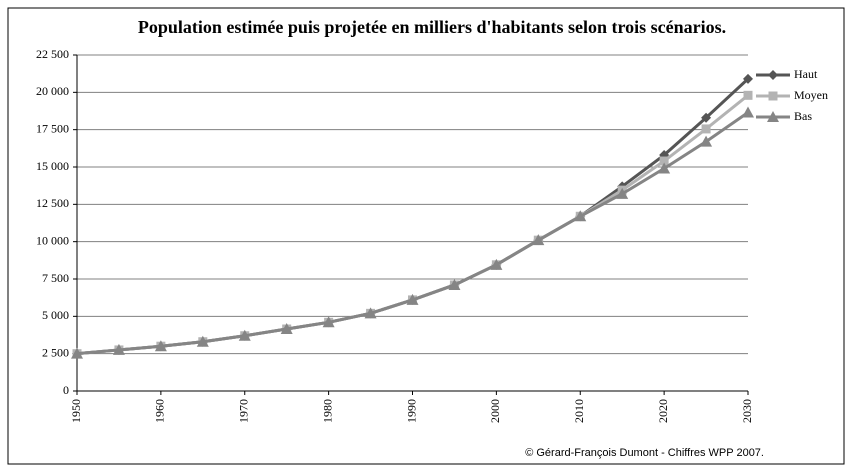 The height and width of the screenshot is (469, 853). I want to click on x-tick-label: 1950, so click(76, 411).